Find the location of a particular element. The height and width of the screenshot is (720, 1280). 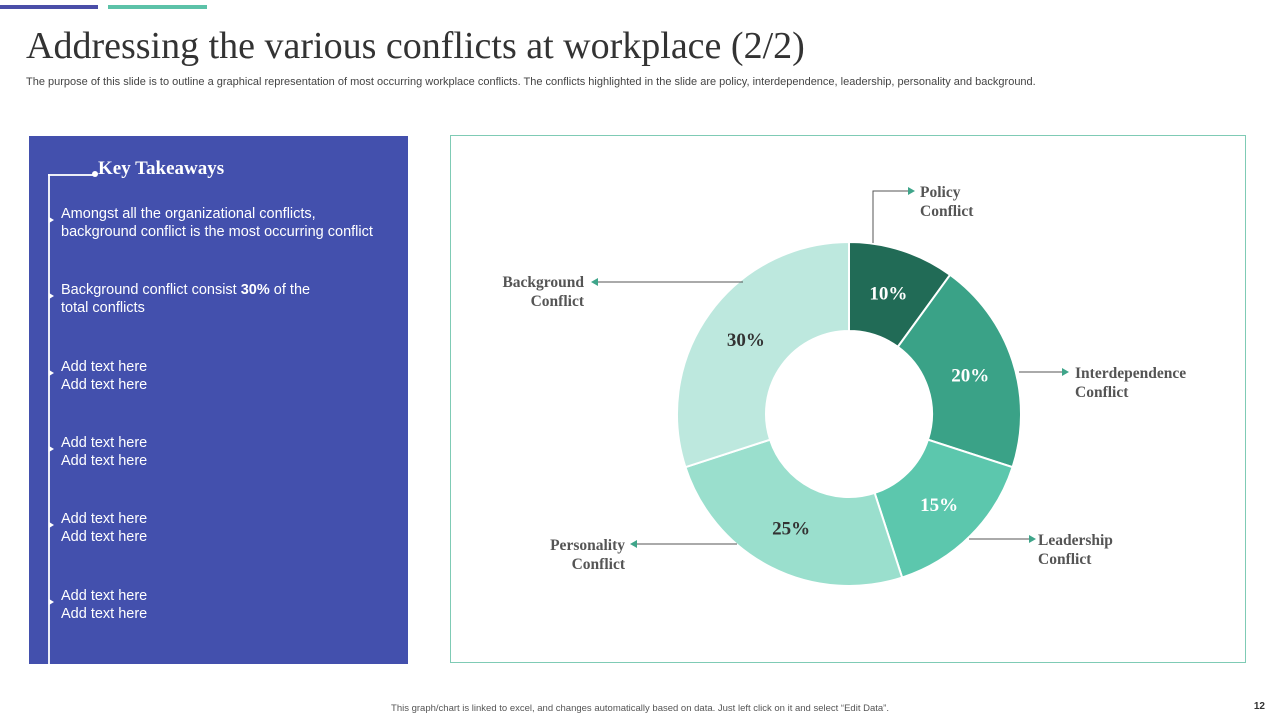

timeline-connector-line is located at coordinates (71, 175).